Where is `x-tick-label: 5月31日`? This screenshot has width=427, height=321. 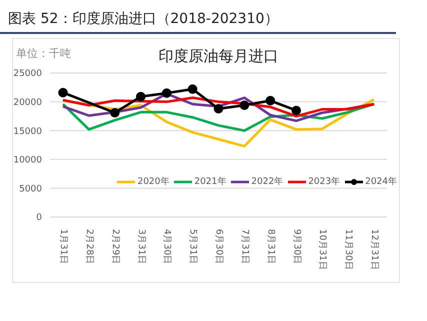 x-tick-label: 5月31日 is located at coordinates (193, 246).